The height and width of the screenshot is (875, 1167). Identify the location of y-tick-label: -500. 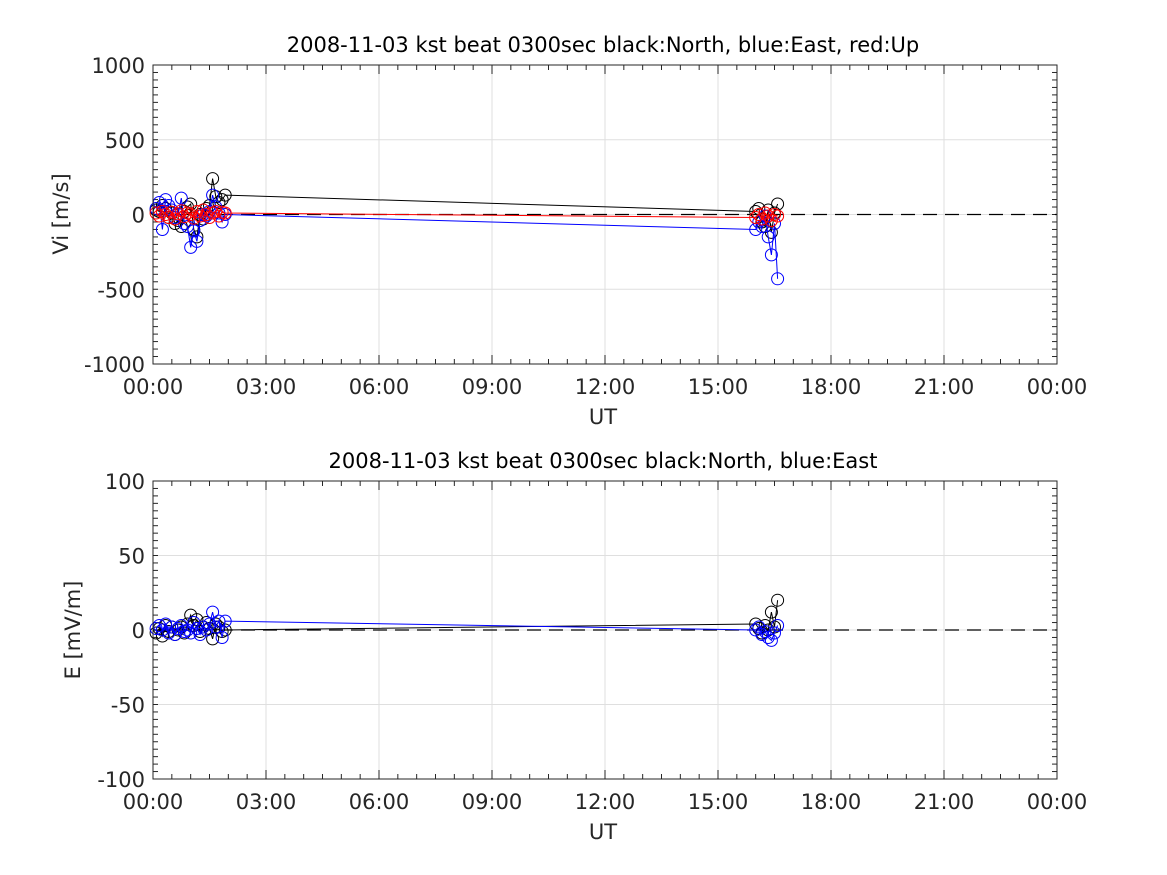
(121, 290).